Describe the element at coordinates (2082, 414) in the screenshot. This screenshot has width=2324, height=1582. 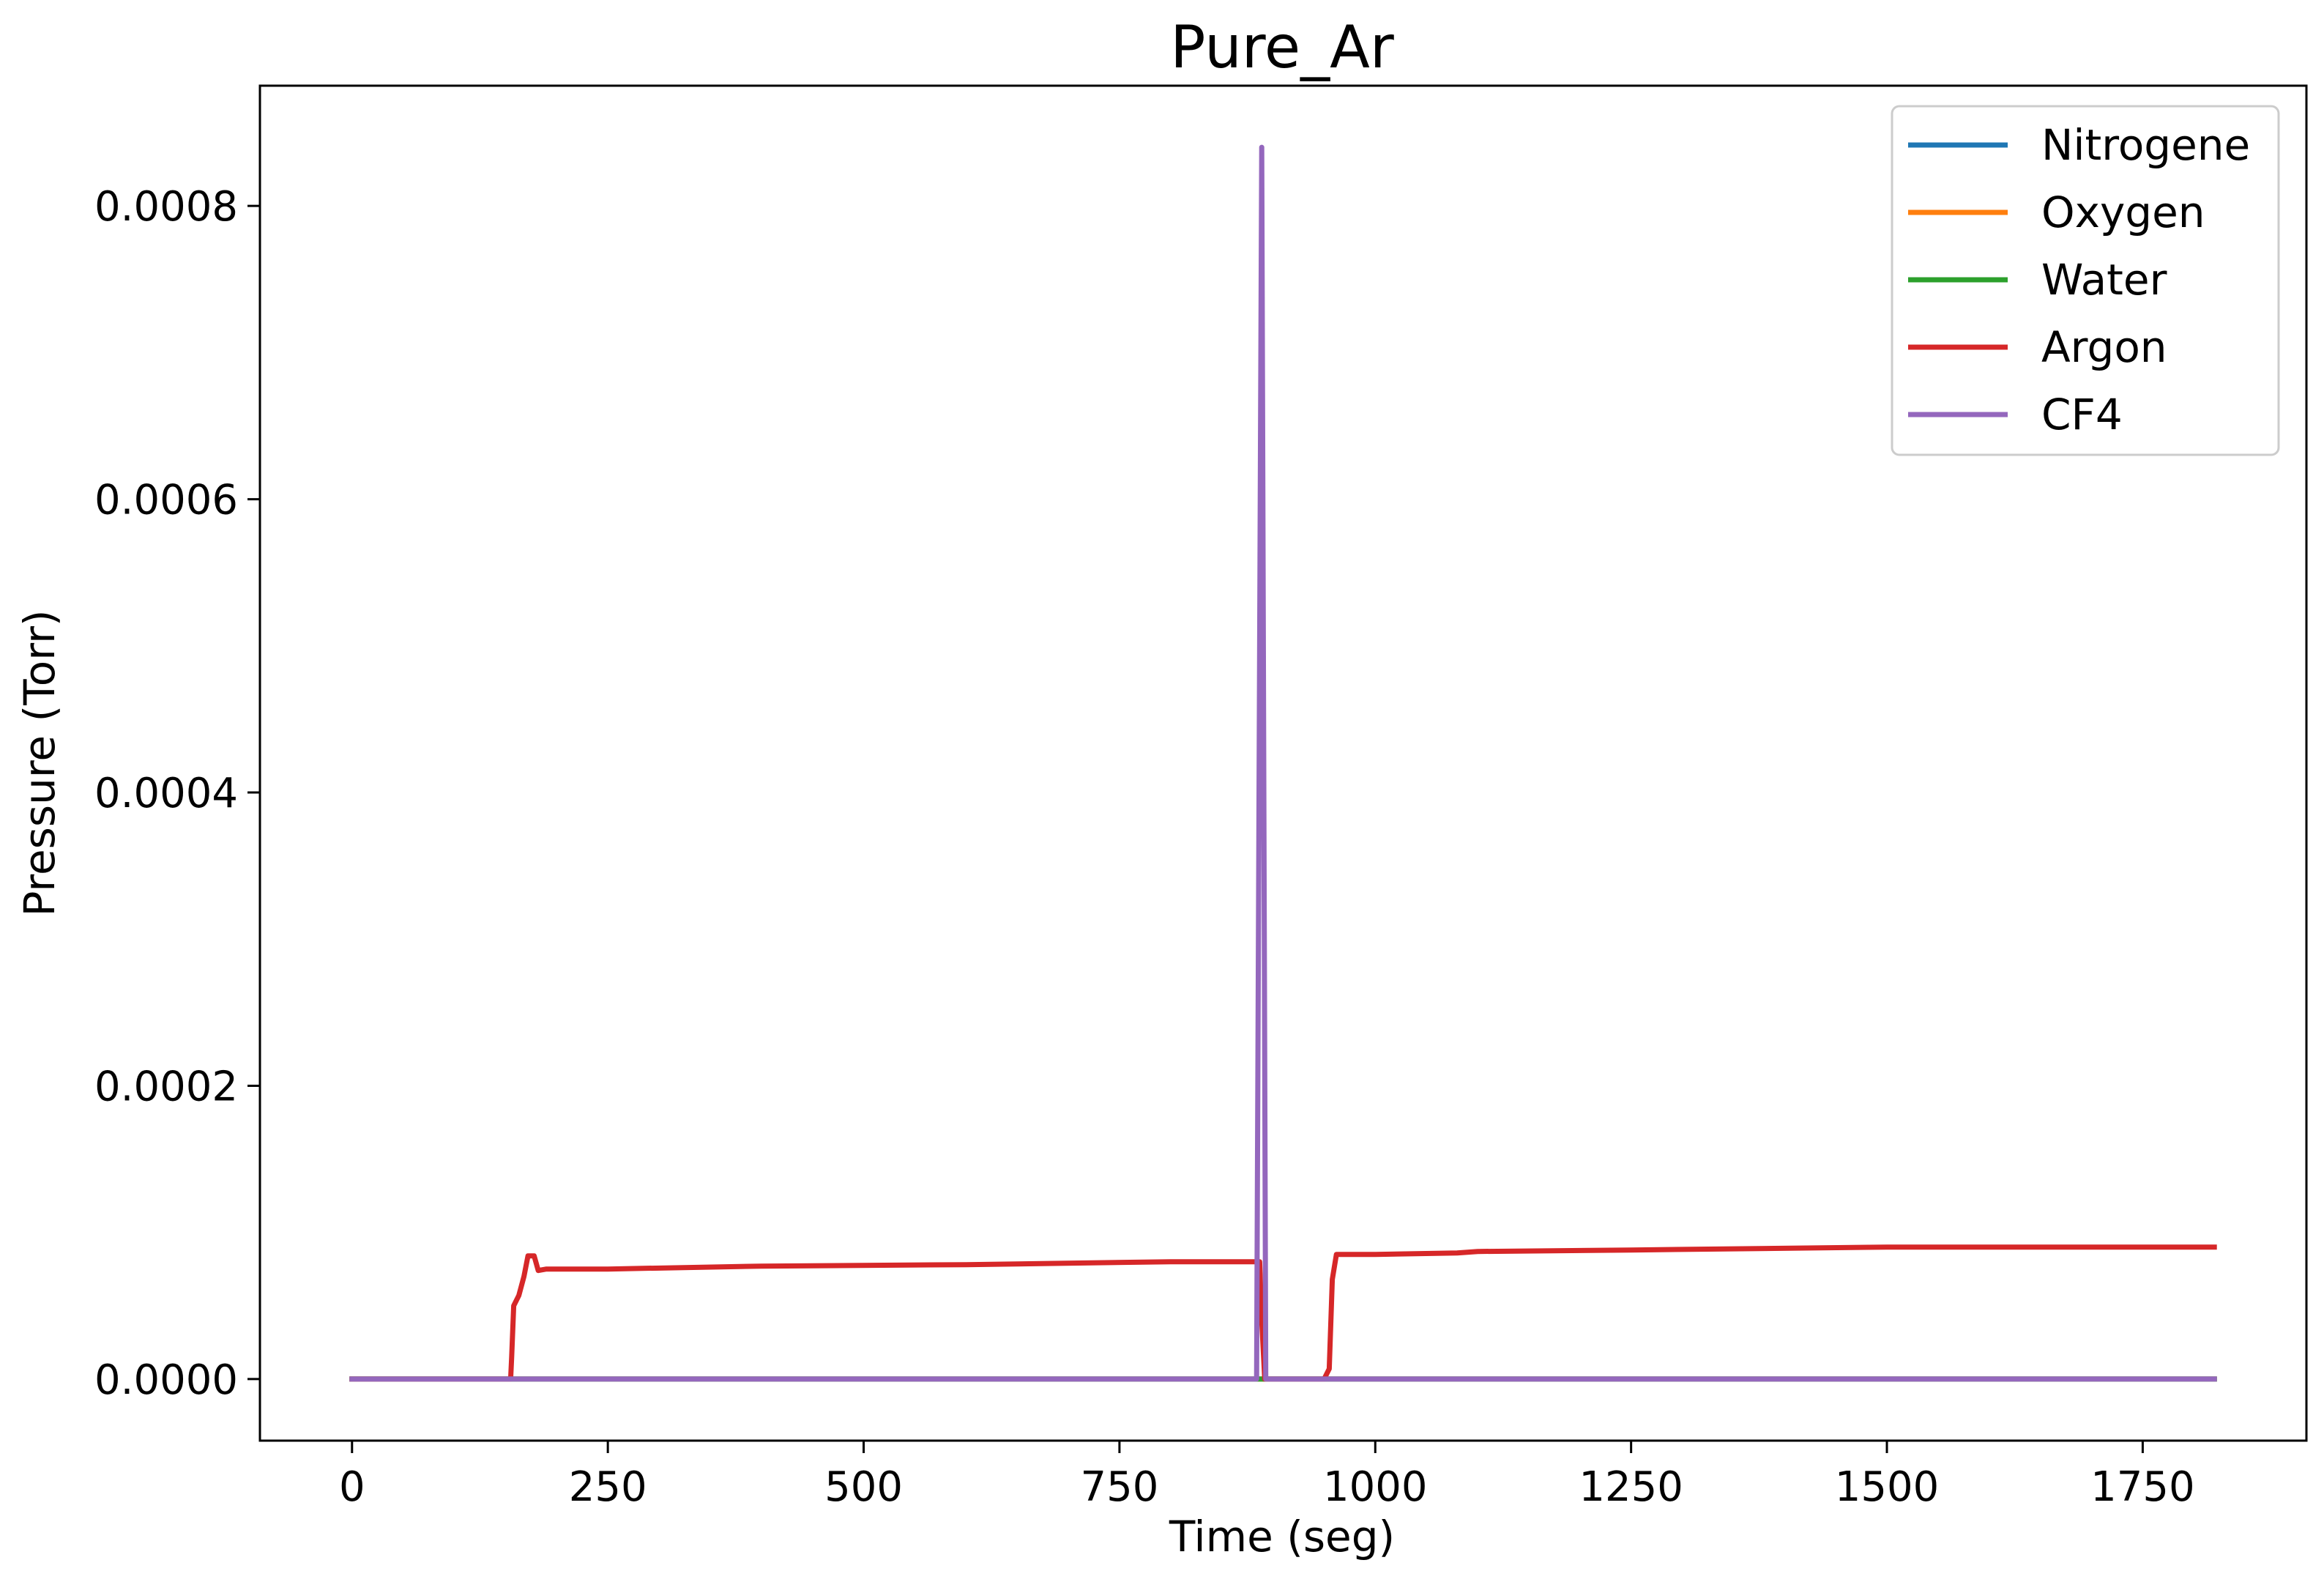
I see `legend-label-cf4: CF4` at that location.